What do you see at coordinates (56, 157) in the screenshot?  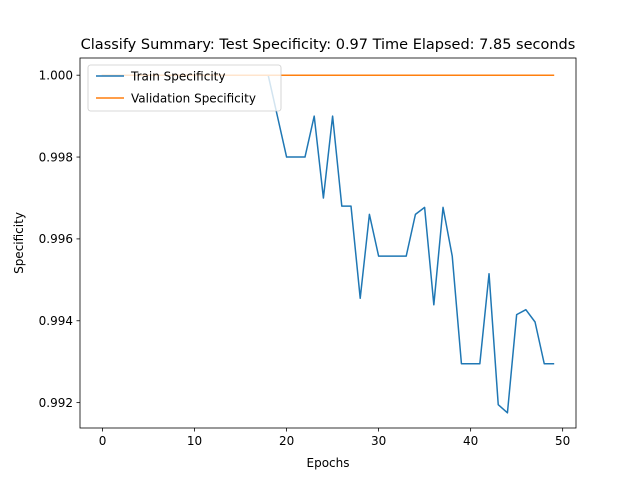 I see `y-tick-label: 0.998` at bounding box center [56, 157].